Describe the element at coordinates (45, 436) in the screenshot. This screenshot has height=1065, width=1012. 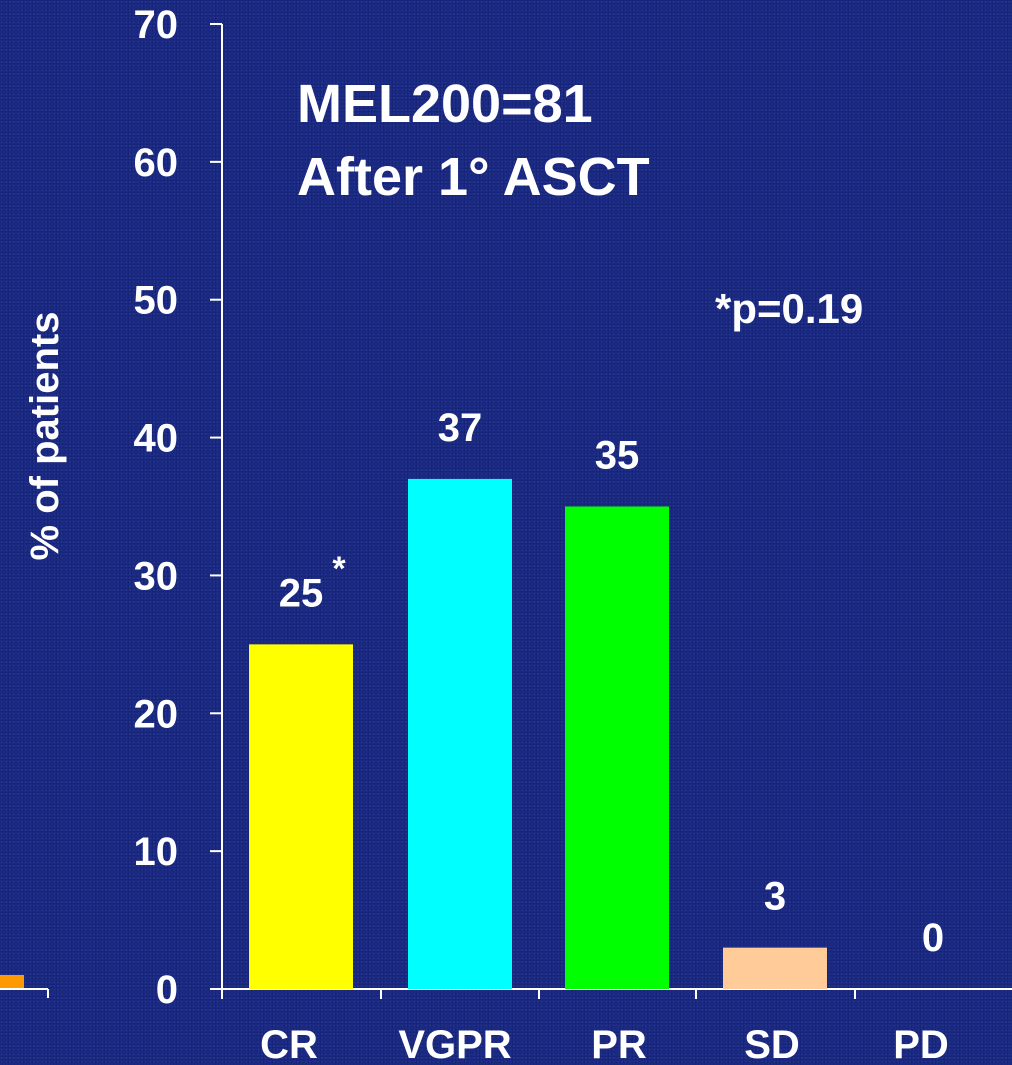
I see `y-axis-title: % of patients` at that location.